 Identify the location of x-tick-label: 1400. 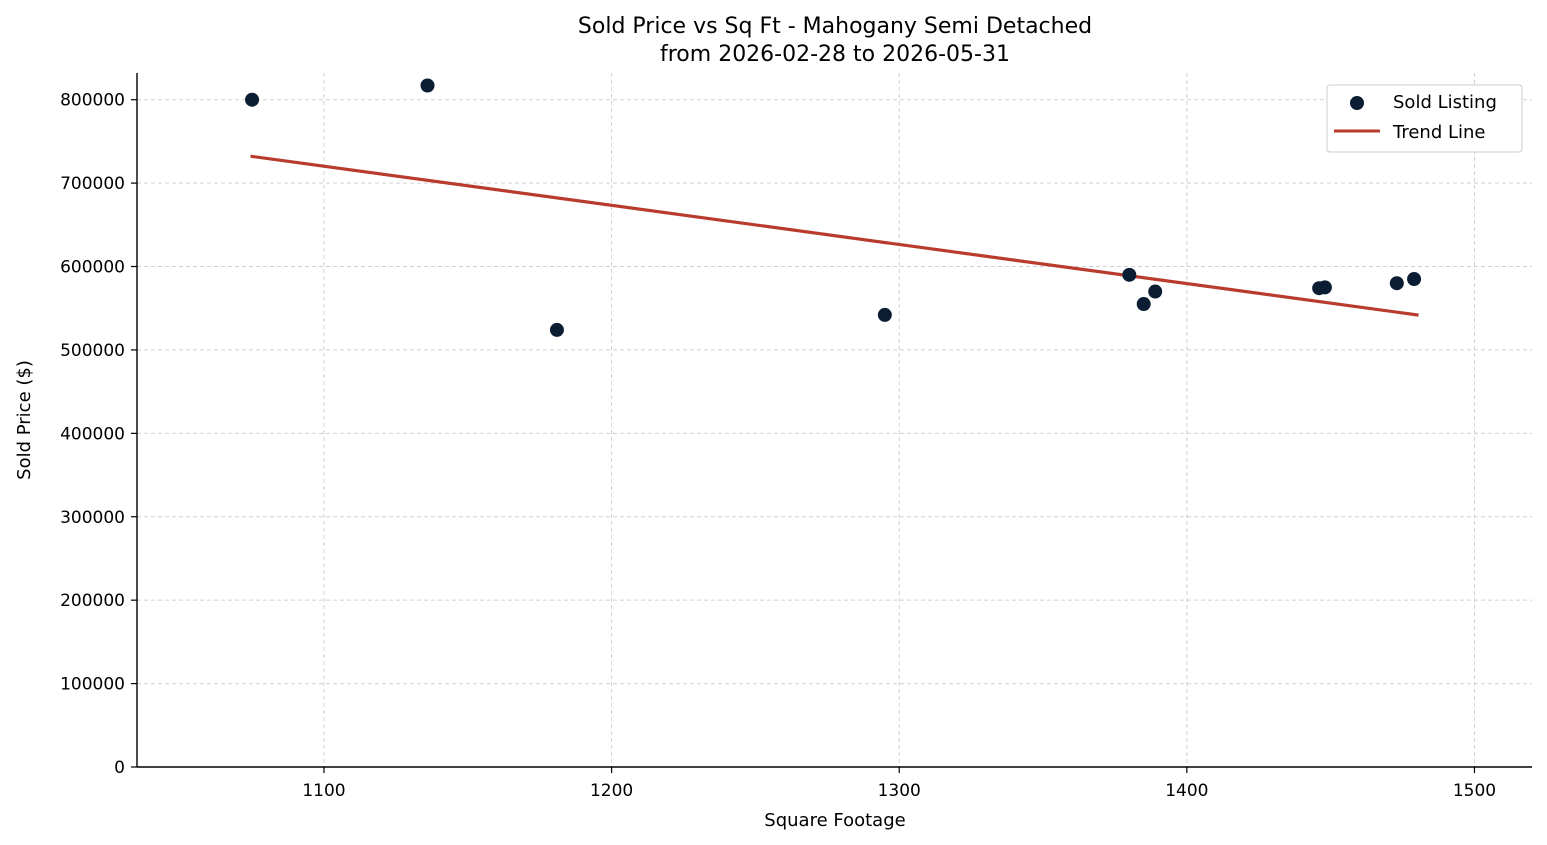
(1186, 791).